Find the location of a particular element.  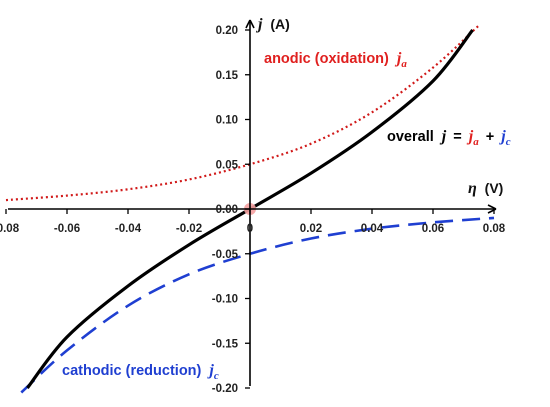

y-axis-arrow is located at coordinates (250, 24).